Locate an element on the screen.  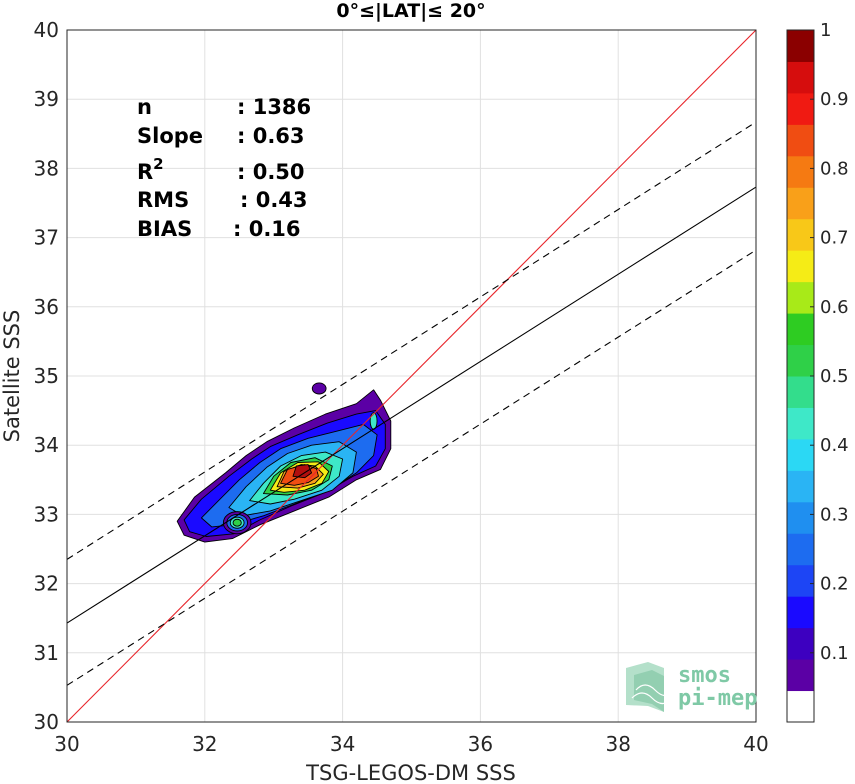
y-axis-label: Satellite SSS is located at coordinates (12, 376).